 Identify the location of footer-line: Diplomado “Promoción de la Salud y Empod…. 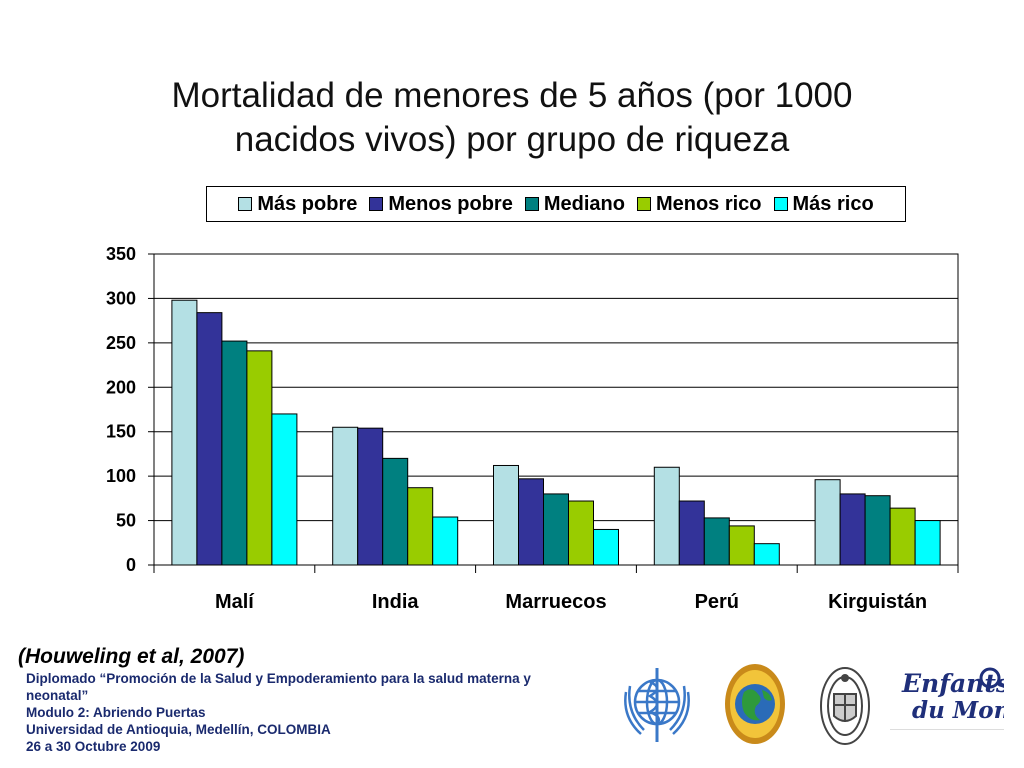
(278, 678).